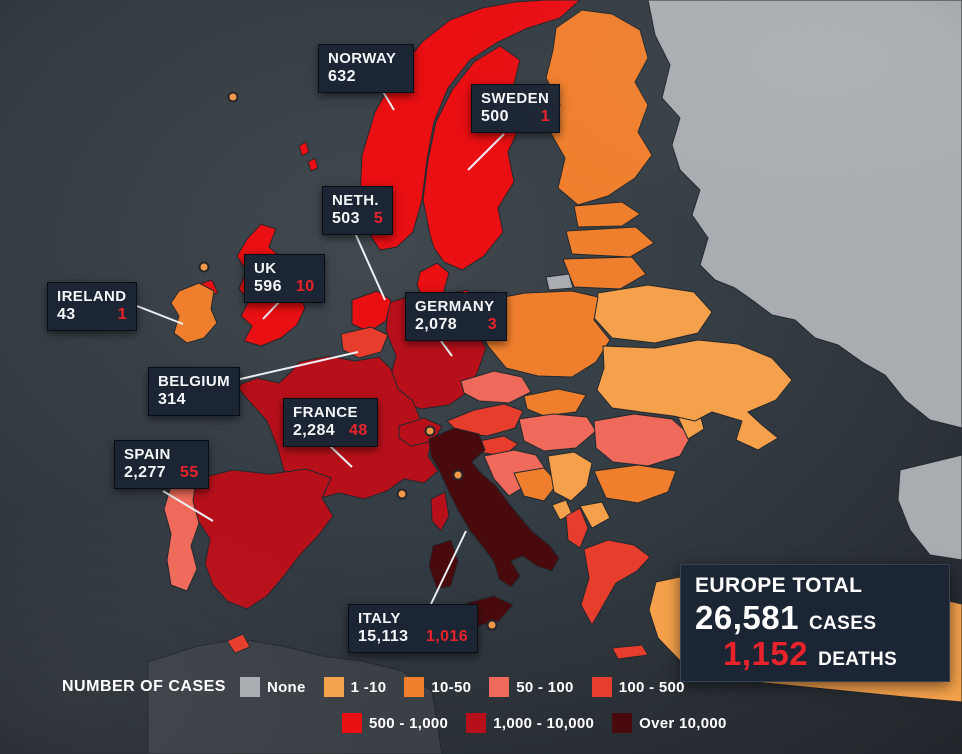  Describe the element at coordinates (378, 218) in the screenshot. I see `deaths-value: 5` at that location.